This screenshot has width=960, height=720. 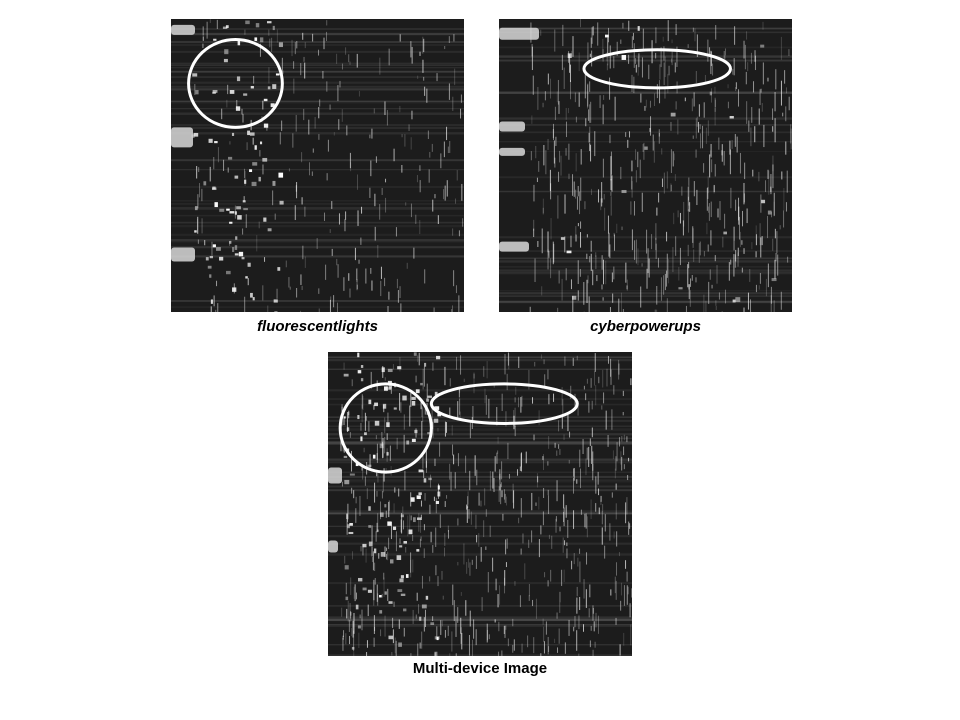 I want to click on cyberpowerups-caption: cyberpowerups, so click(x=645, y=326).